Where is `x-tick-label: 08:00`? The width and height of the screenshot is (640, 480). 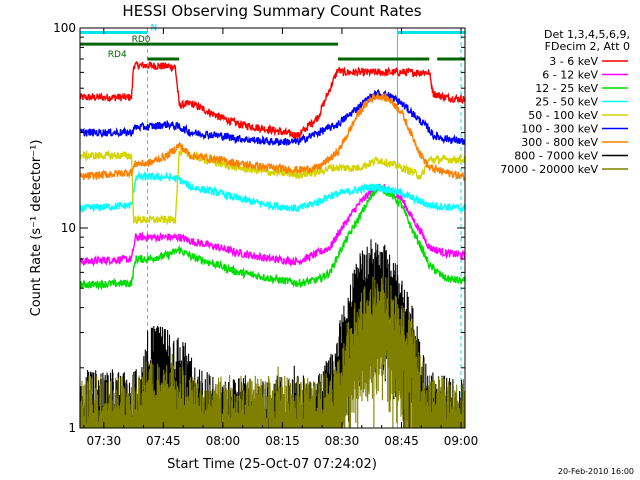 x-tick-label: 08:00 is located at coordinates (223, 441).